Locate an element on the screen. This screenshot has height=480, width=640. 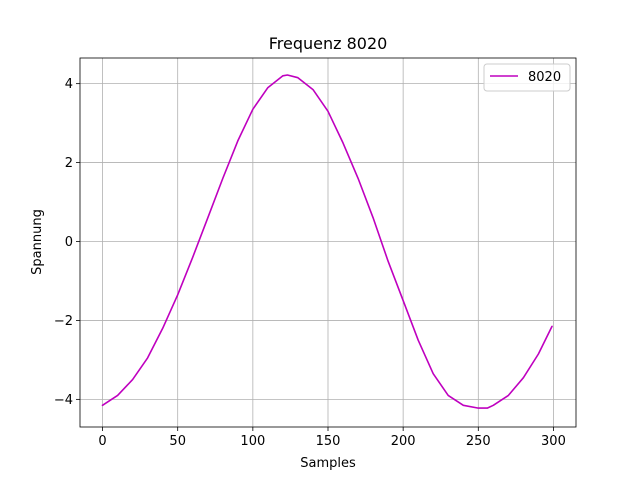
y-tick-label: 0 is located at coordinates (69, 242).